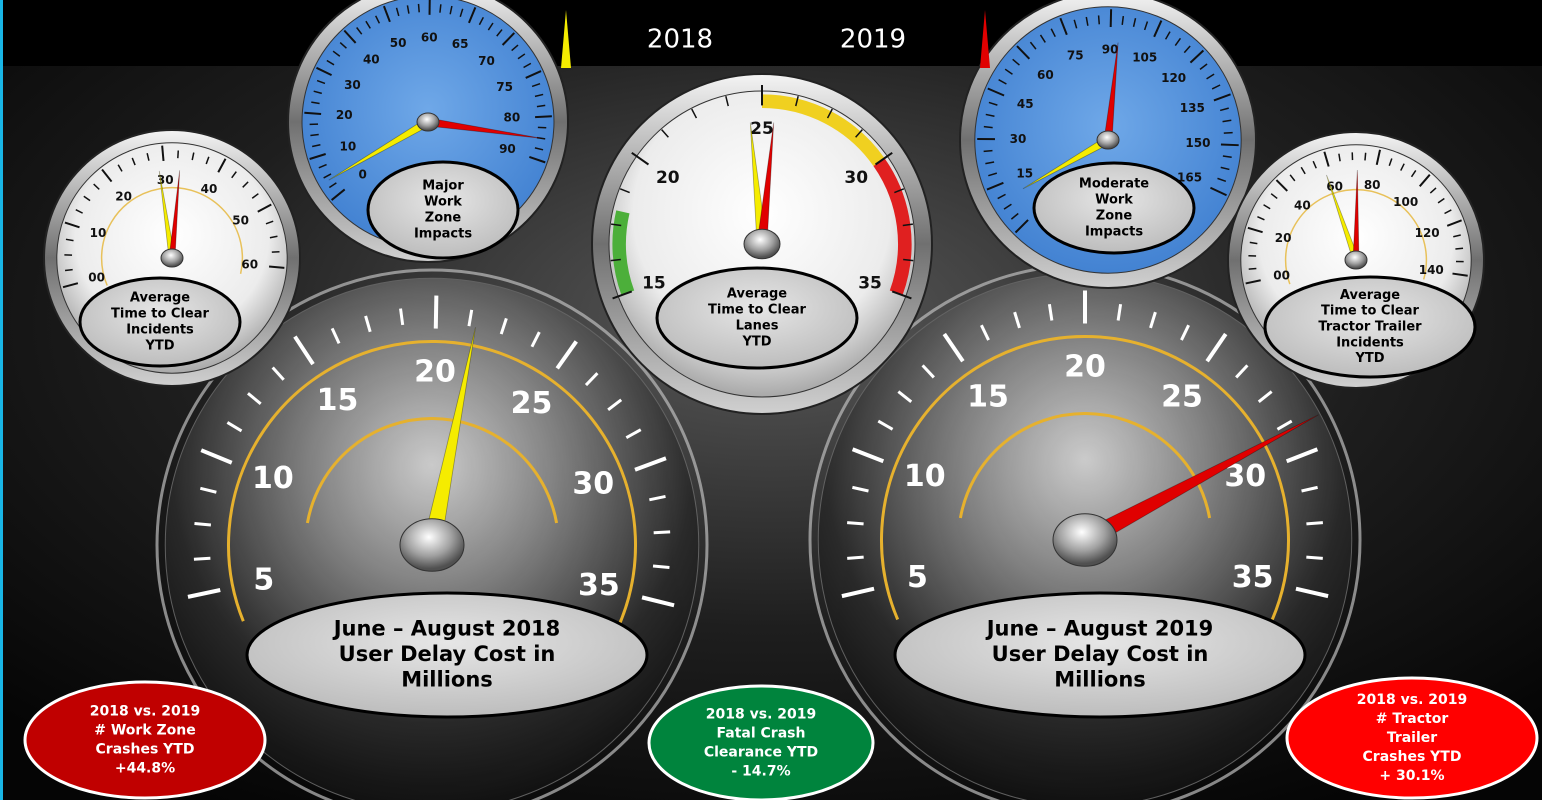 The image size is (1542, 800). Describe the element at coordinates (1075, 56) in the screenshot. I see `tick-label: 75` at that location.